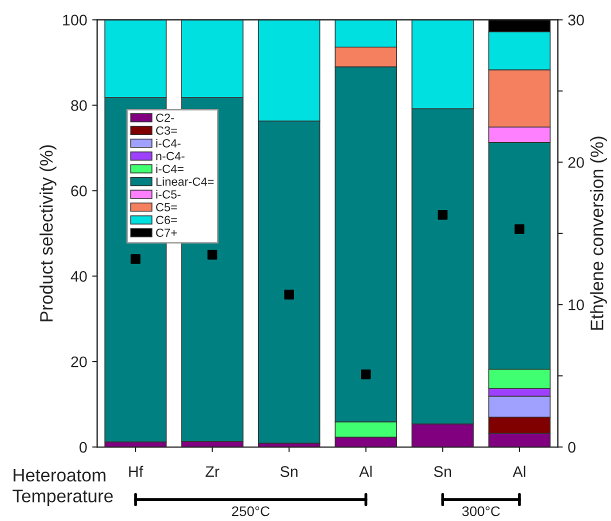 The image size is (611, 521). What do you see at coordinates (165, 118) in the screenshot?
I see `legend-label: C2-` at bounding box center [165, 118].